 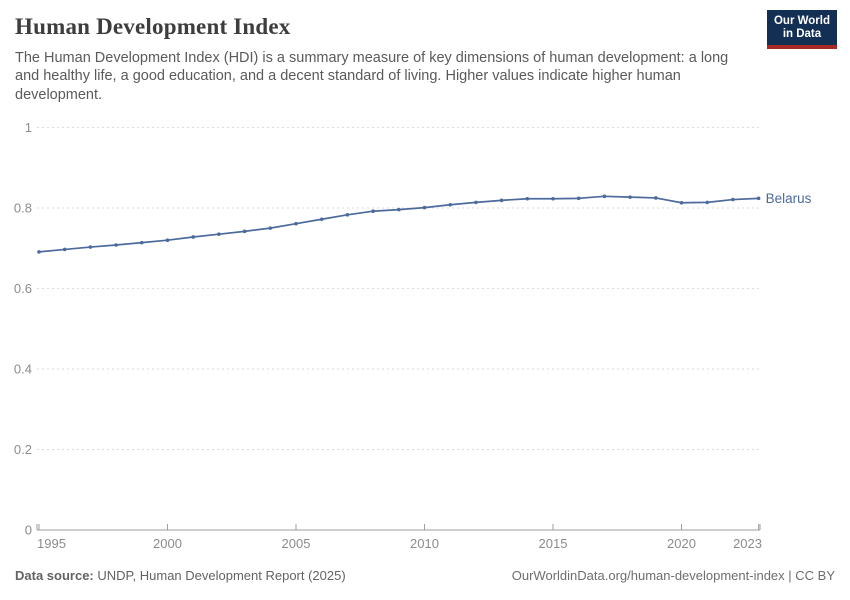 What do you see at coordinates (219, 575) in the screenshot?
I see `data-source-text: UNDP, Human Development Report (2025)` at bounding box center [219, 575].